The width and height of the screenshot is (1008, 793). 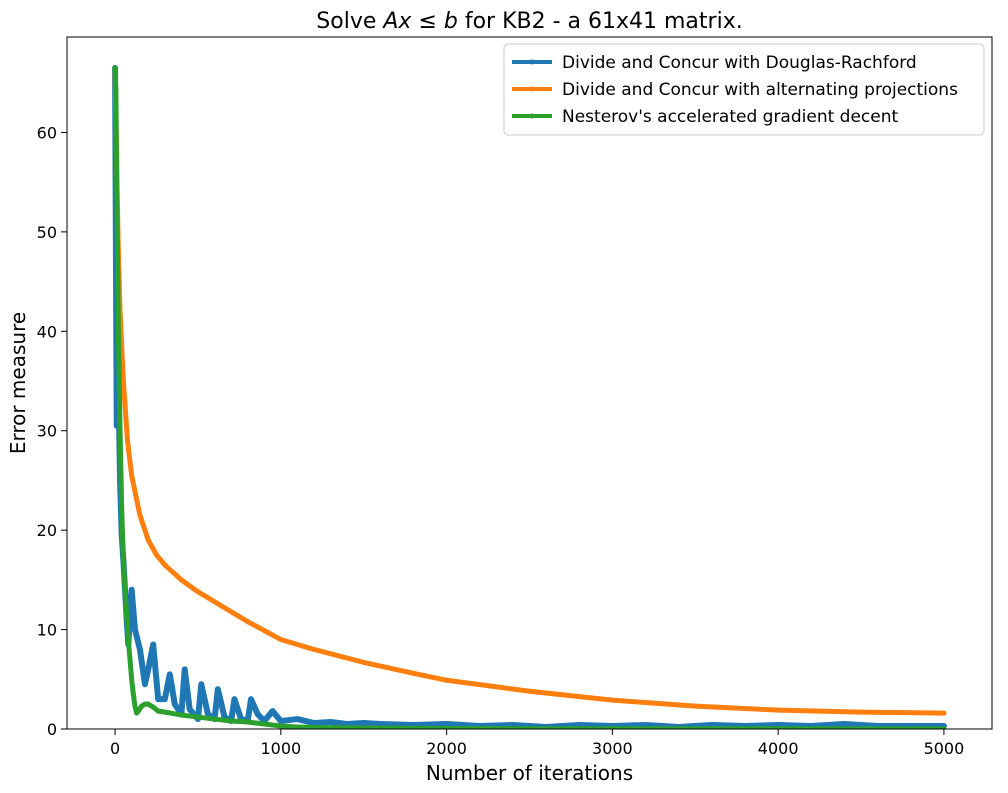 I want to click on chart-title-part: Solve, so click(x=349, y=21).